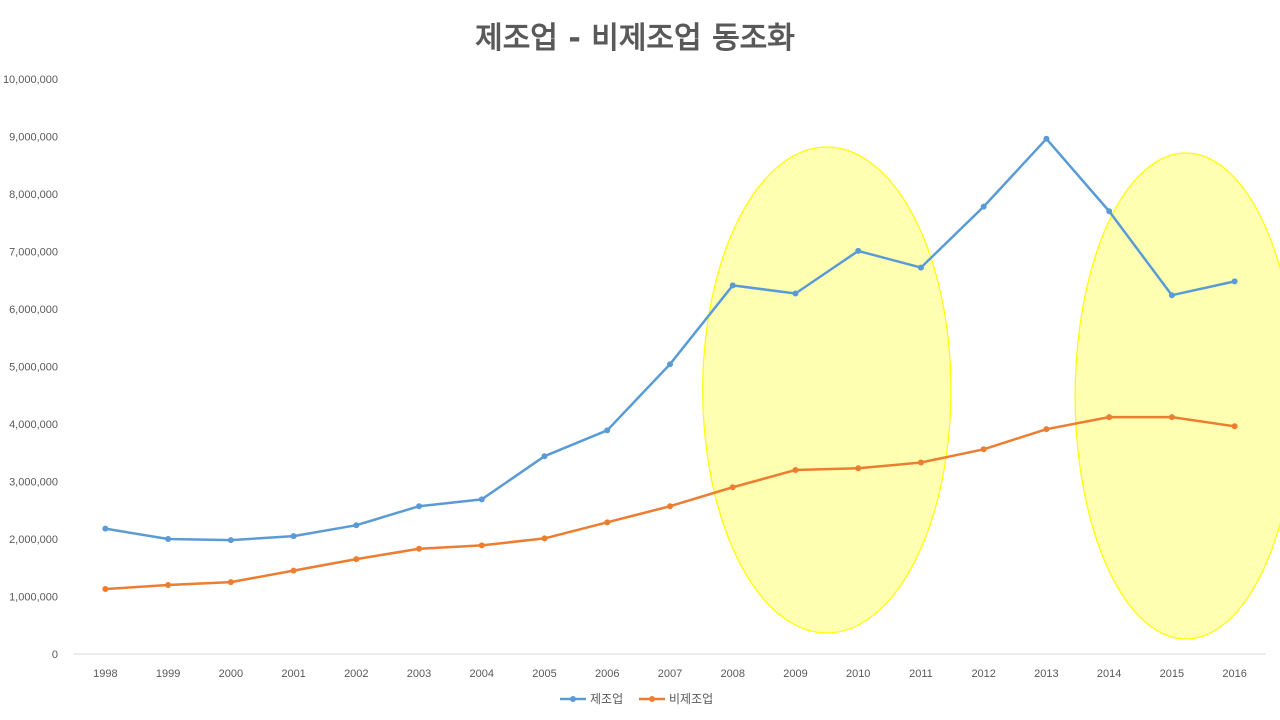 This screenshot has width=1280, height=720. What do you see at coordinates (544, 674) in the screenshot?
I see `x-tick-label: 2005` at bounding box center [544, 674].